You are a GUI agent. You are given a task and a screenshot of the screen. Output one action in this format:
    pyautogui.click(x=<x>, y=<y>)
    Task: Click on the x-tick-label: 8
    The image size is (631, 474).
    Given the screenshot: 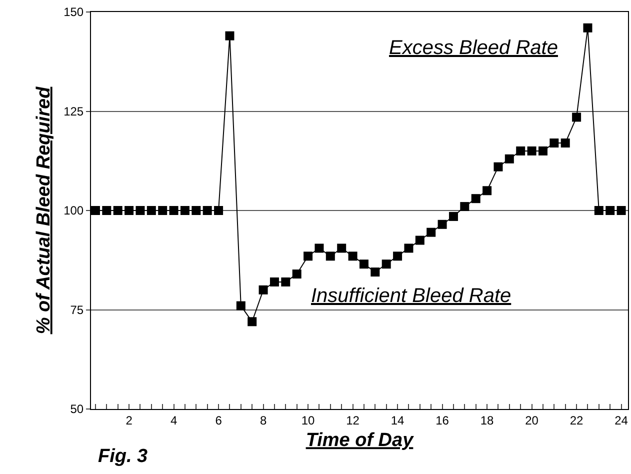 What is the action you would take?
    pyautogui.click(x=263, y=420)
    